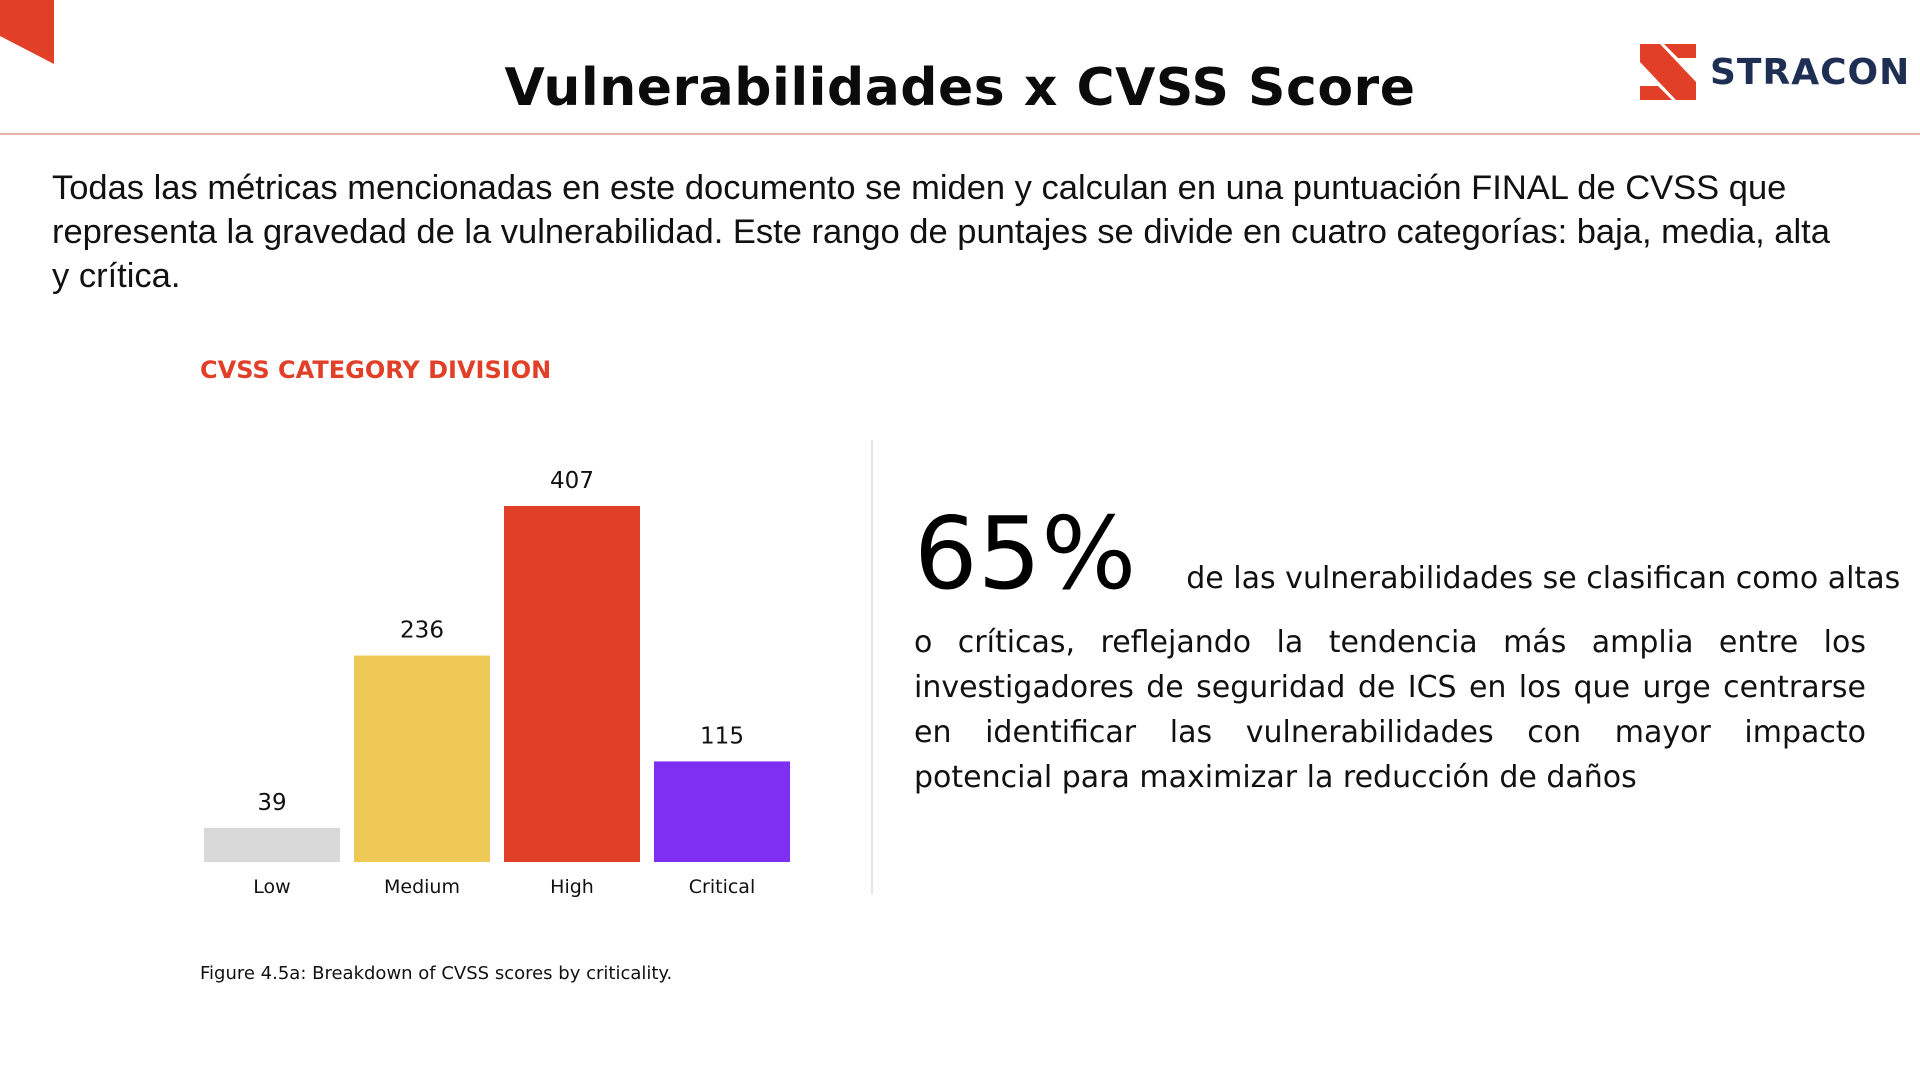  I want to click on bar-critical, so click(722, 811).